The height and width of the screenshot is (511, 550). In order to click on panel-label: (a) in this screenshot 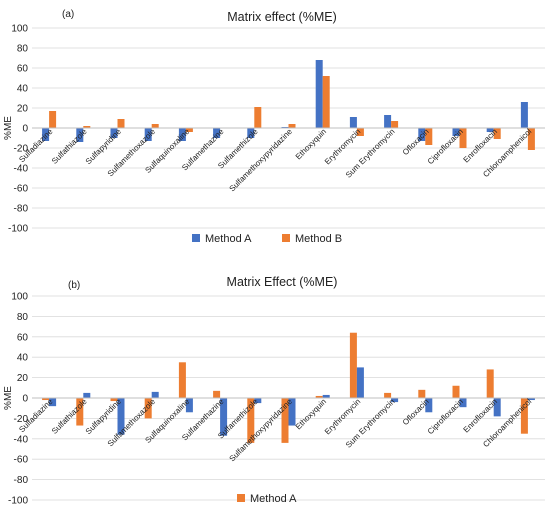, I will do `click(68, 14)`.